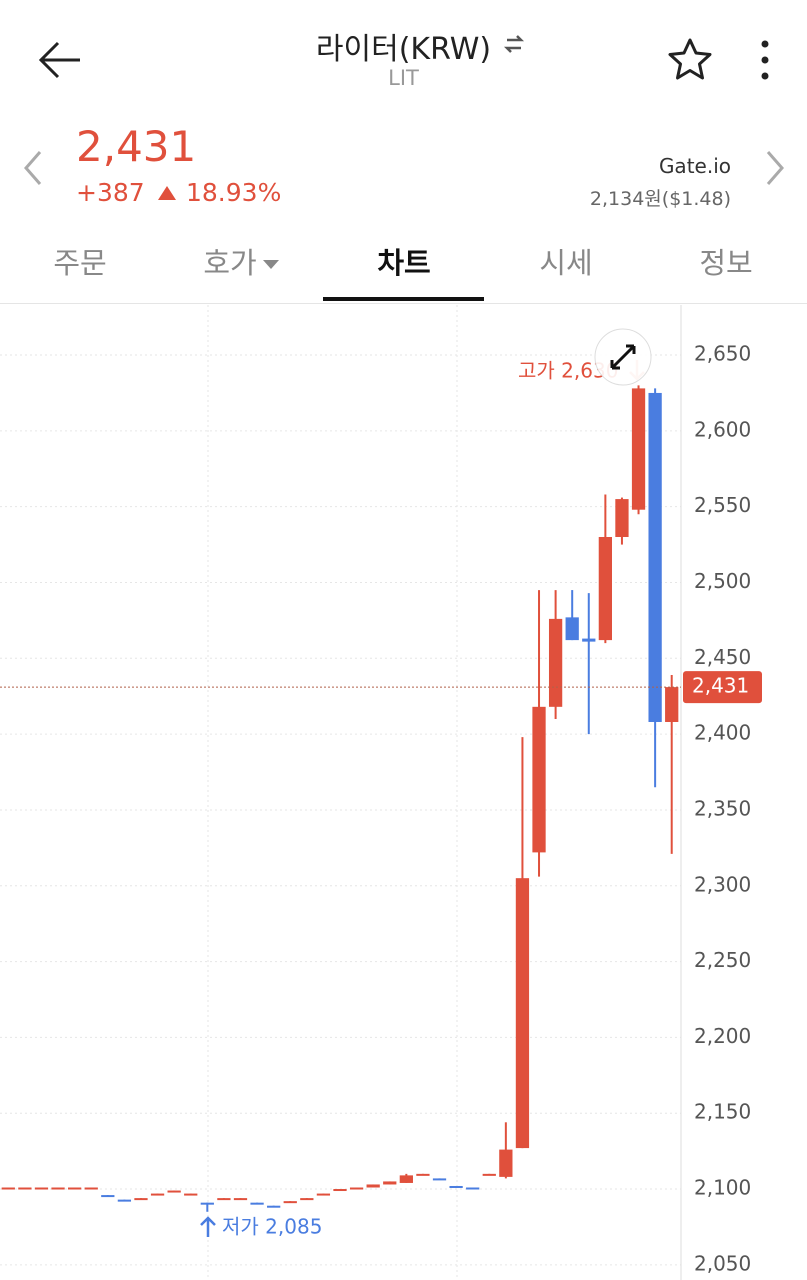 The image size is (807, 1280). Describe the element at coordinates (242, 261) in the screenshot. I see `tab: 호가` at that location.